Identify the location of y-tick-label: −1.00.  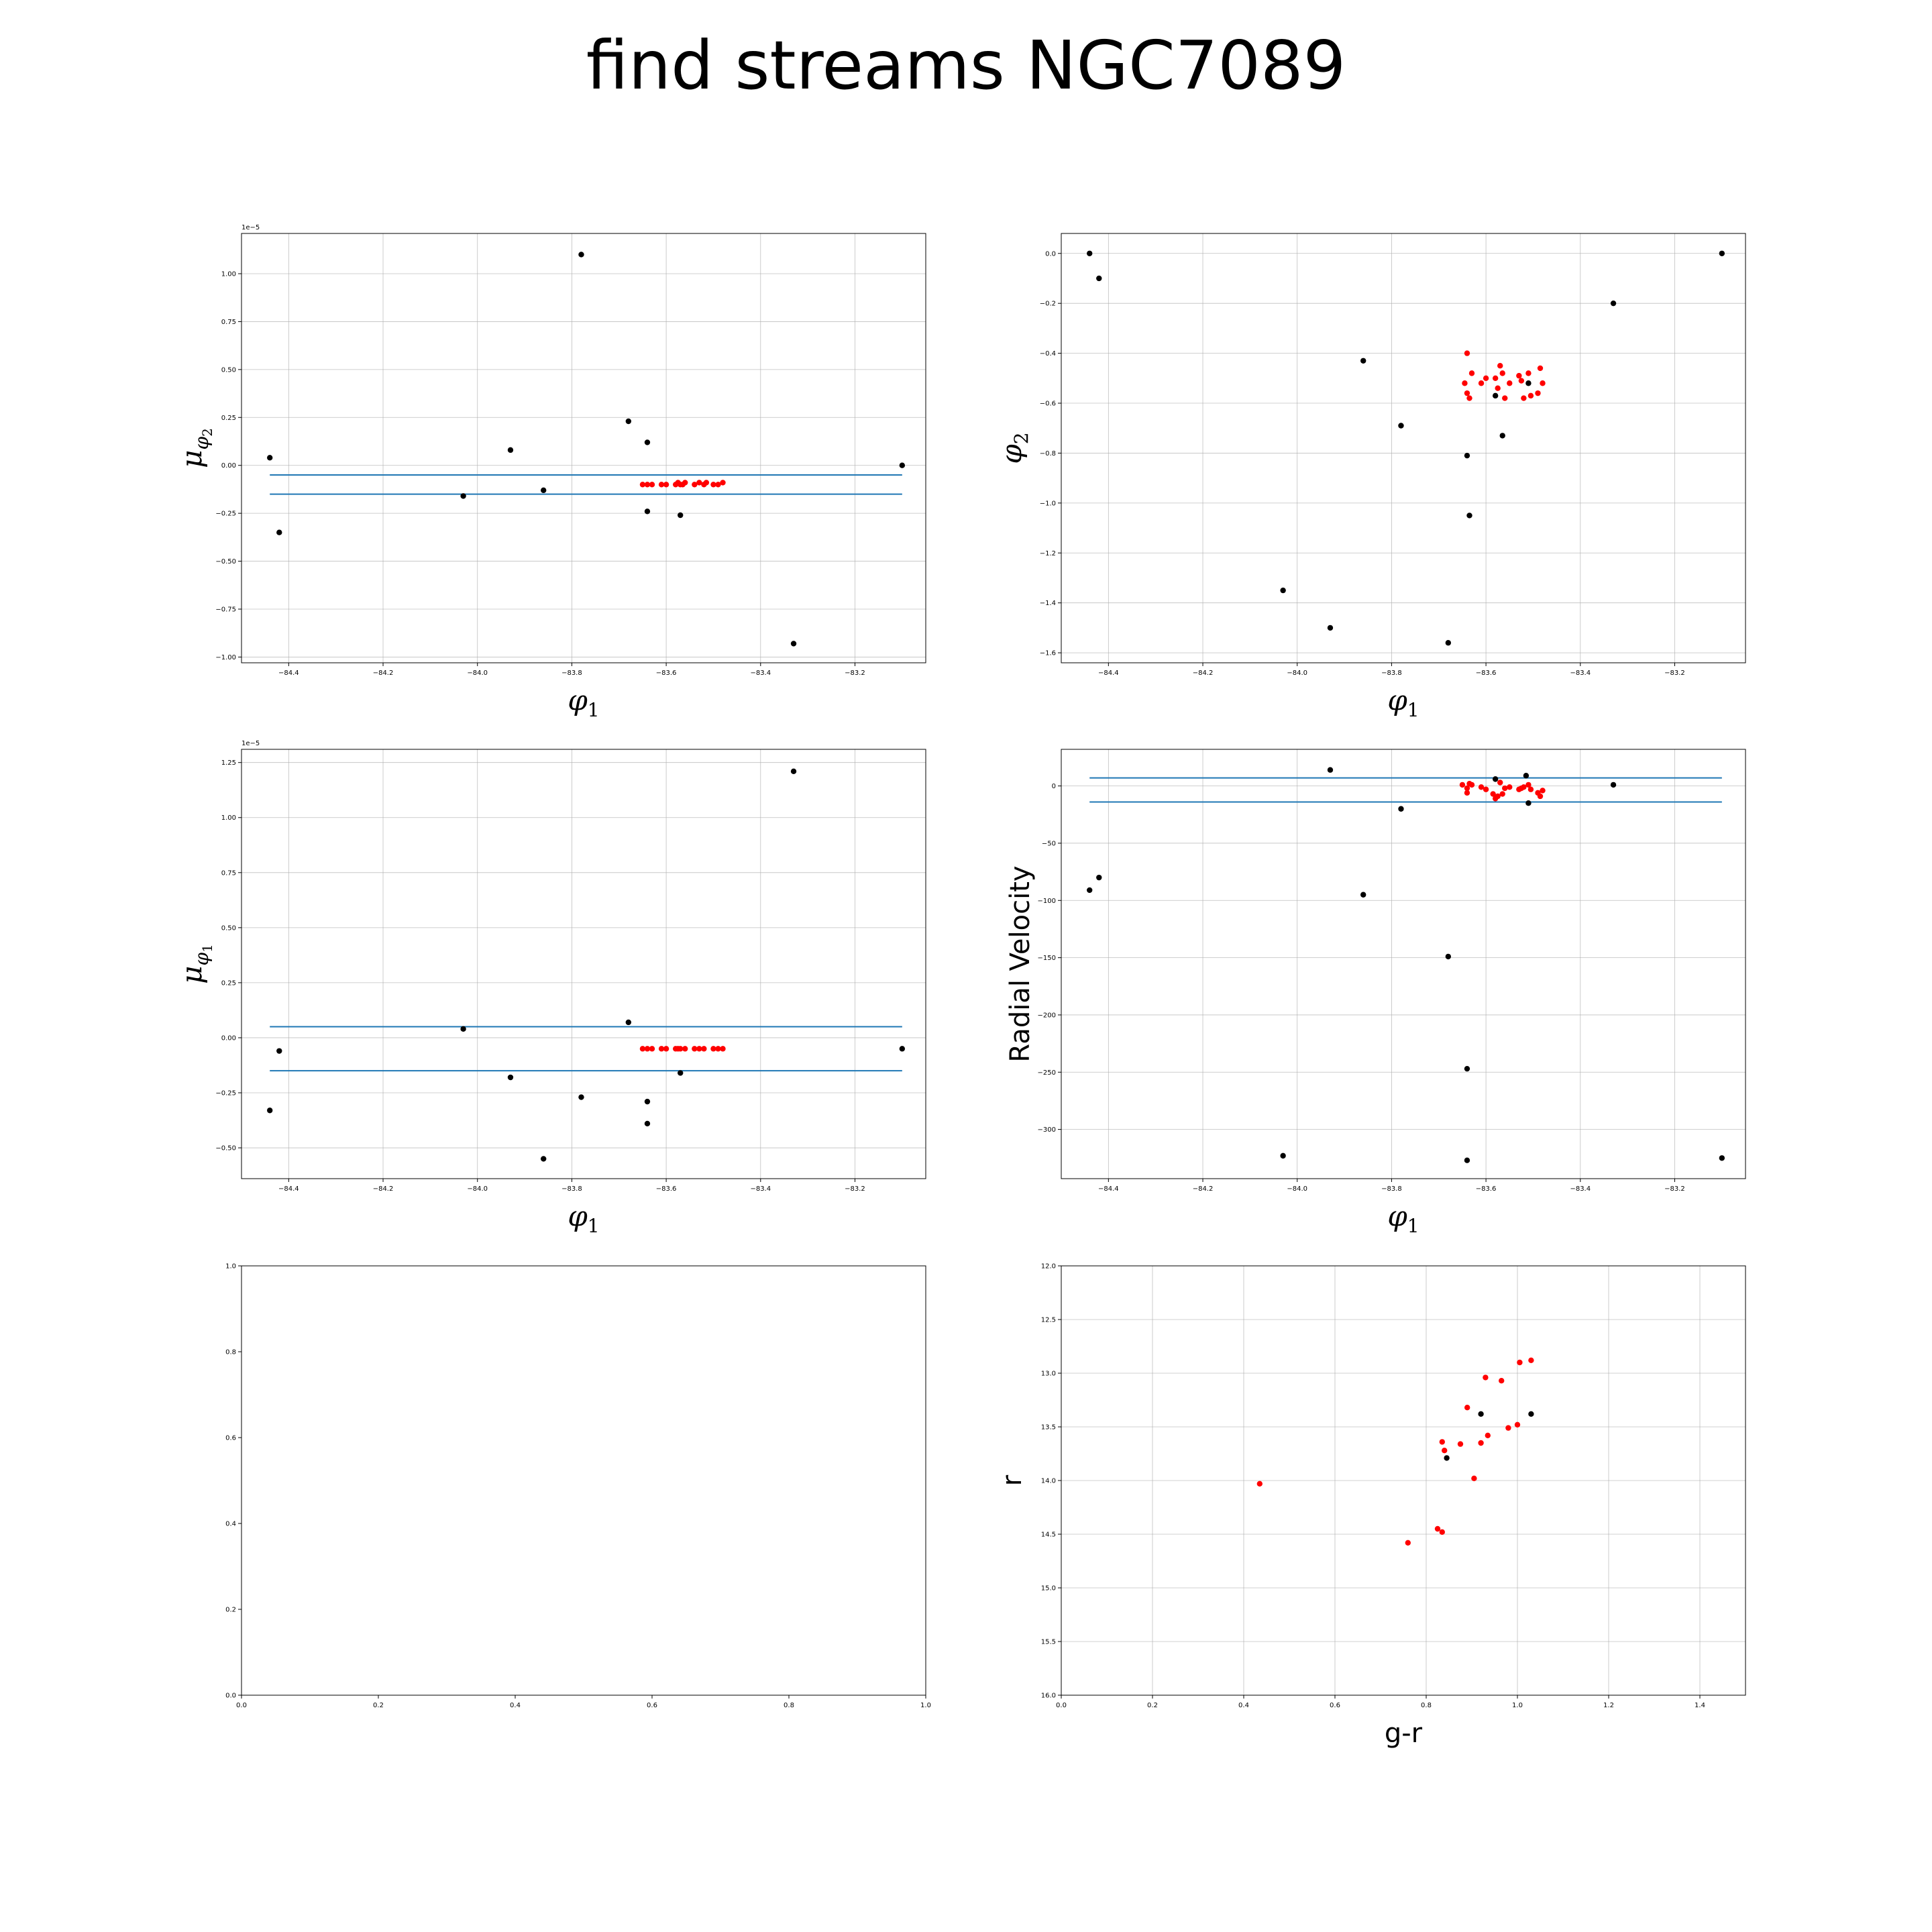
(225, 657).